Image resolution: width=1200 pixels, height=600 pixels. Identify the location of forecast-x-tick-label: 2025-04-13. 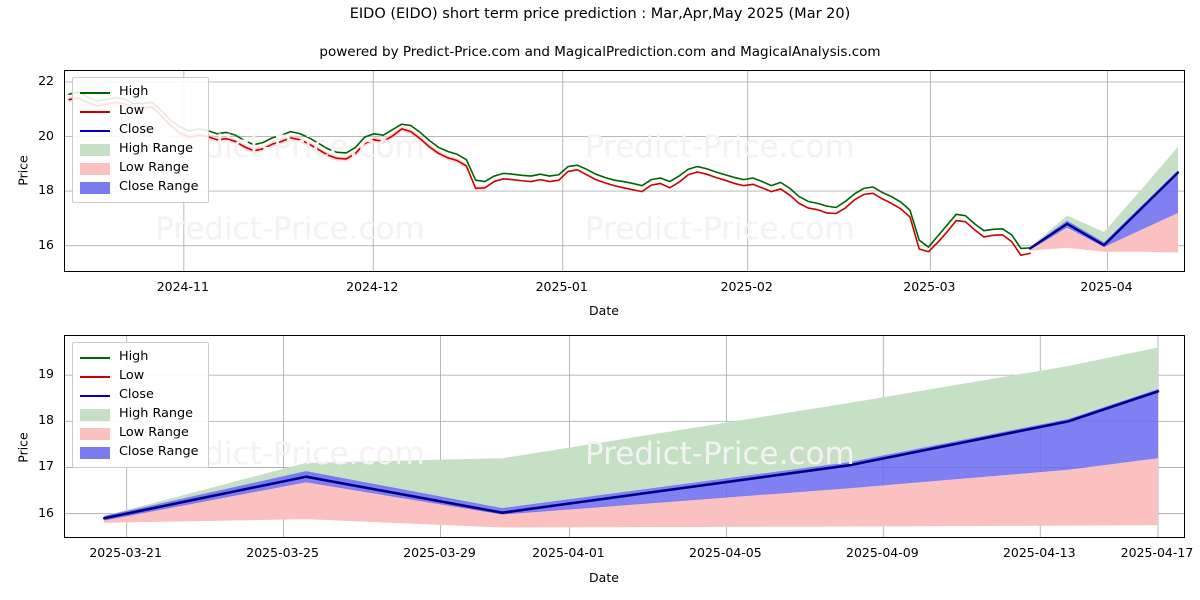
(1039, 552).